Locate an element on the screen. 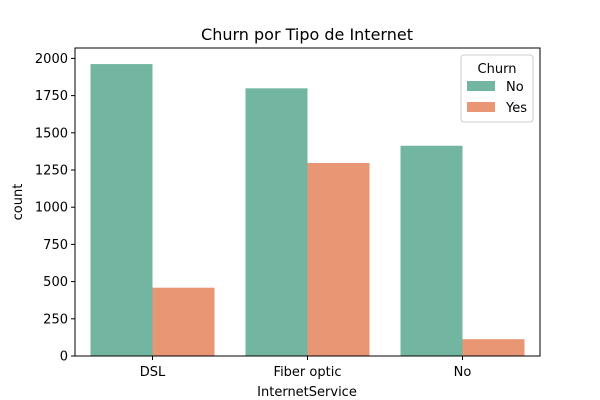  x-tick-label-dsl: DSL is located at coordinates (153, 372).